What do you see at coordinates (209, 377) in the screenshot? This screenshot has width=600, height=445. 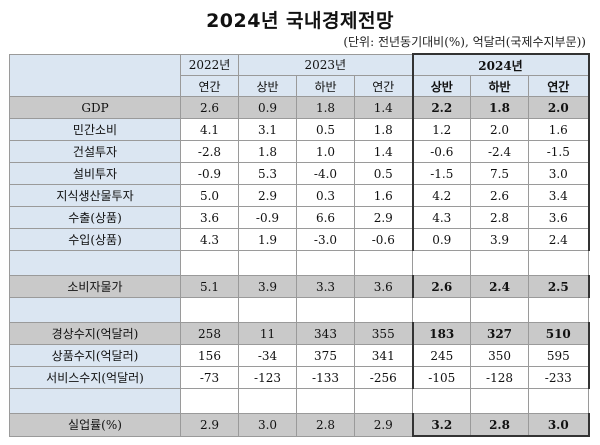 I see `cell: -73` at bounding box center [209, 377].